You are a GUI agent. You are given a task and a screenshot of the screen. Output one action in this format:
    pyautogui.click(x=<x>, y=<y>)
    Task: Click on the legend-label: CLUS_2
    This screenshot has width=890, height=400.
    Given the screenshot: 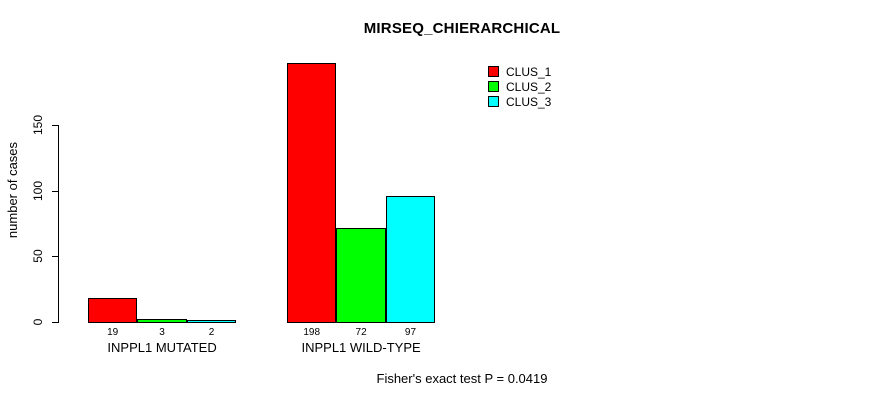 What is the action you would take?
    pyautogui.click(x=529, y=86)
    